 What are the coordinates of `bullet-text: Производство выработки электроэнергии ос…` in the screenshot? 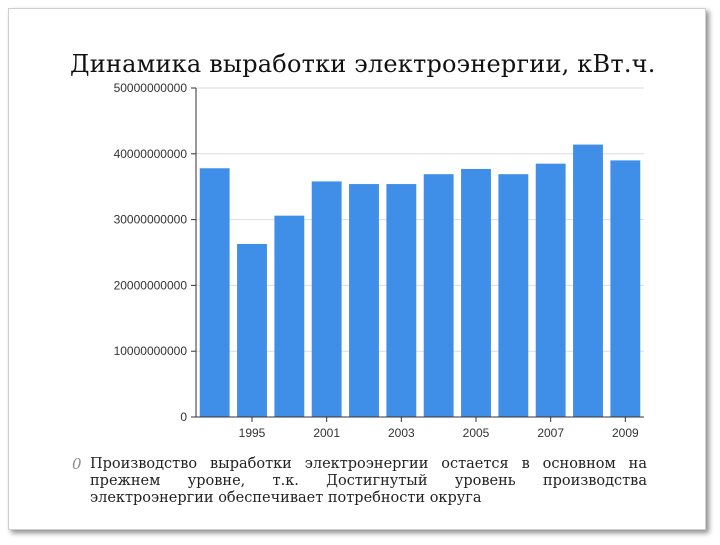 It's located at (368, 481).